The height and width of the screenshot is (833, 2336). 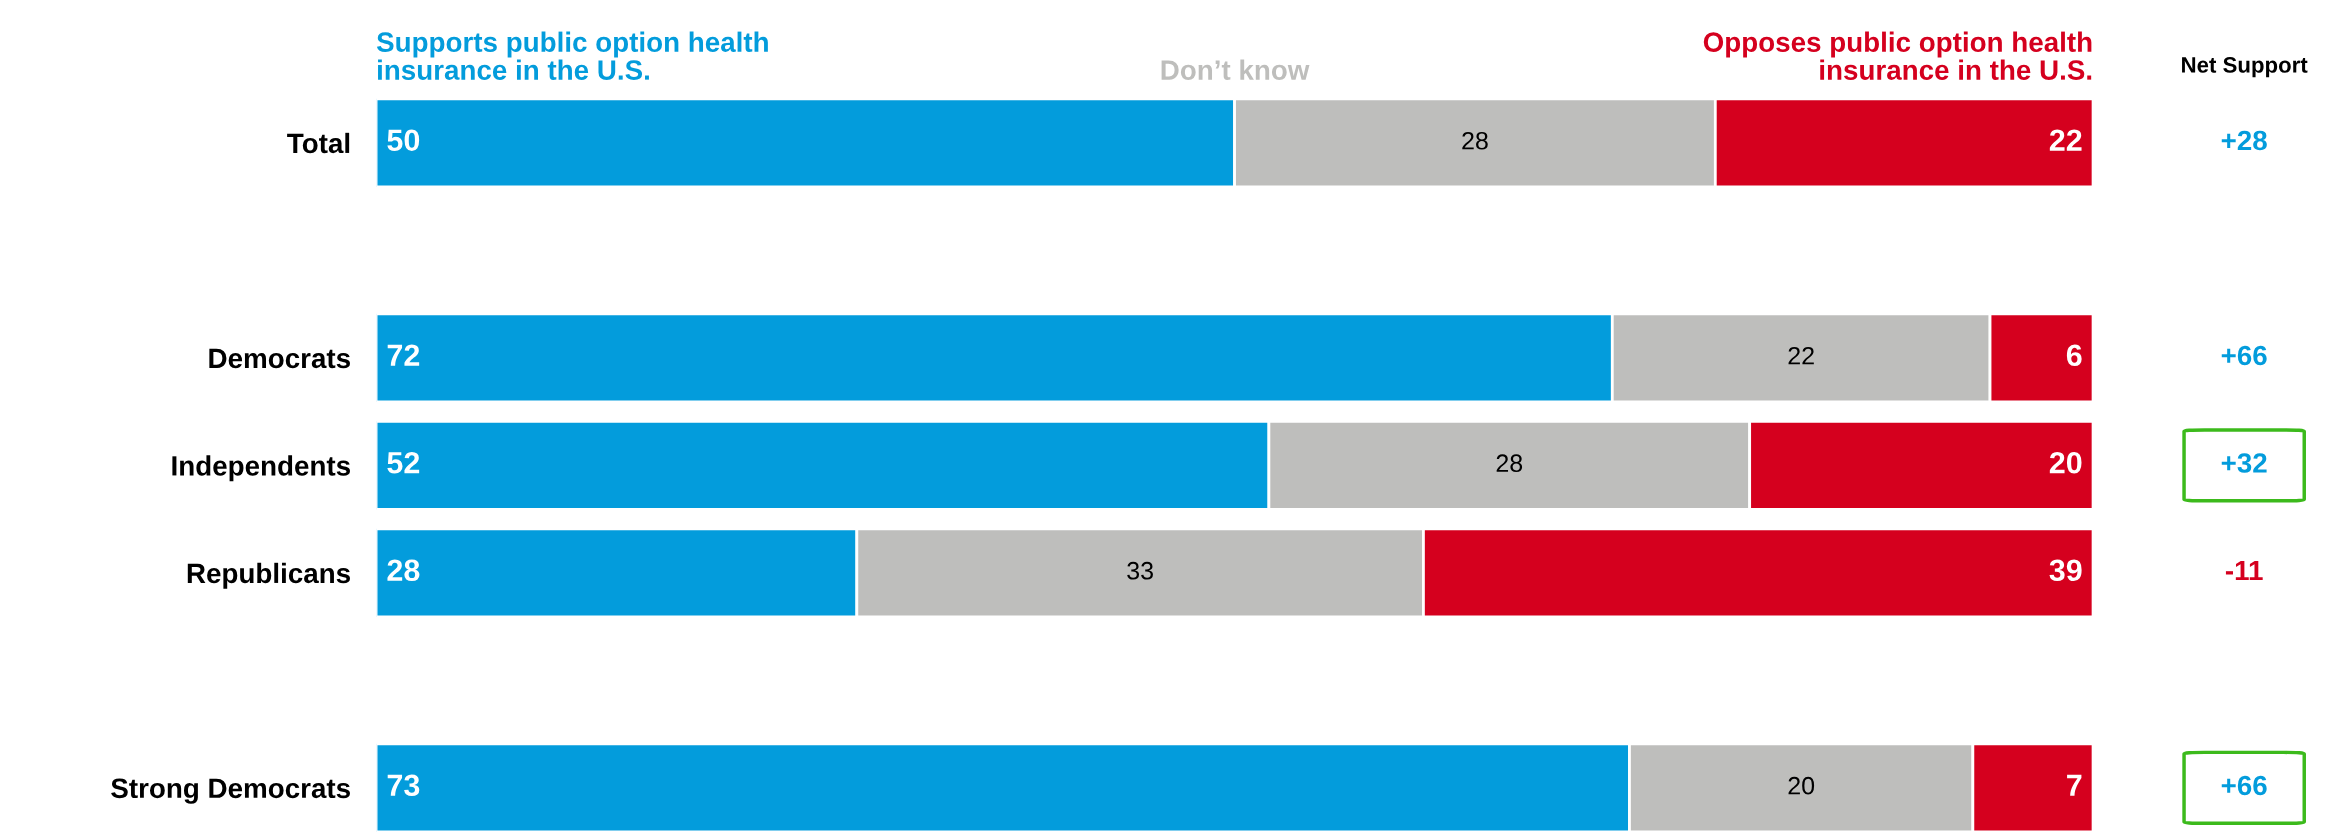 What do you see at coordinates (1897, 55) in the screenshot?
I see `series-label: Opposes public option health insurance in the U.S.` at bounding box center [1897, 55].